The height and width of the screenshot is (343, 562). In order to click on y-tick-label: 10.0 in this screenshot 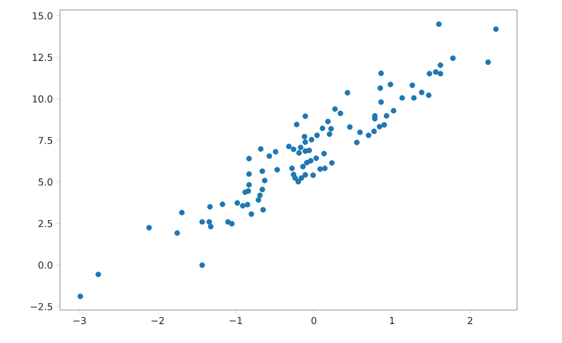, I will do `click(42, 99)`.